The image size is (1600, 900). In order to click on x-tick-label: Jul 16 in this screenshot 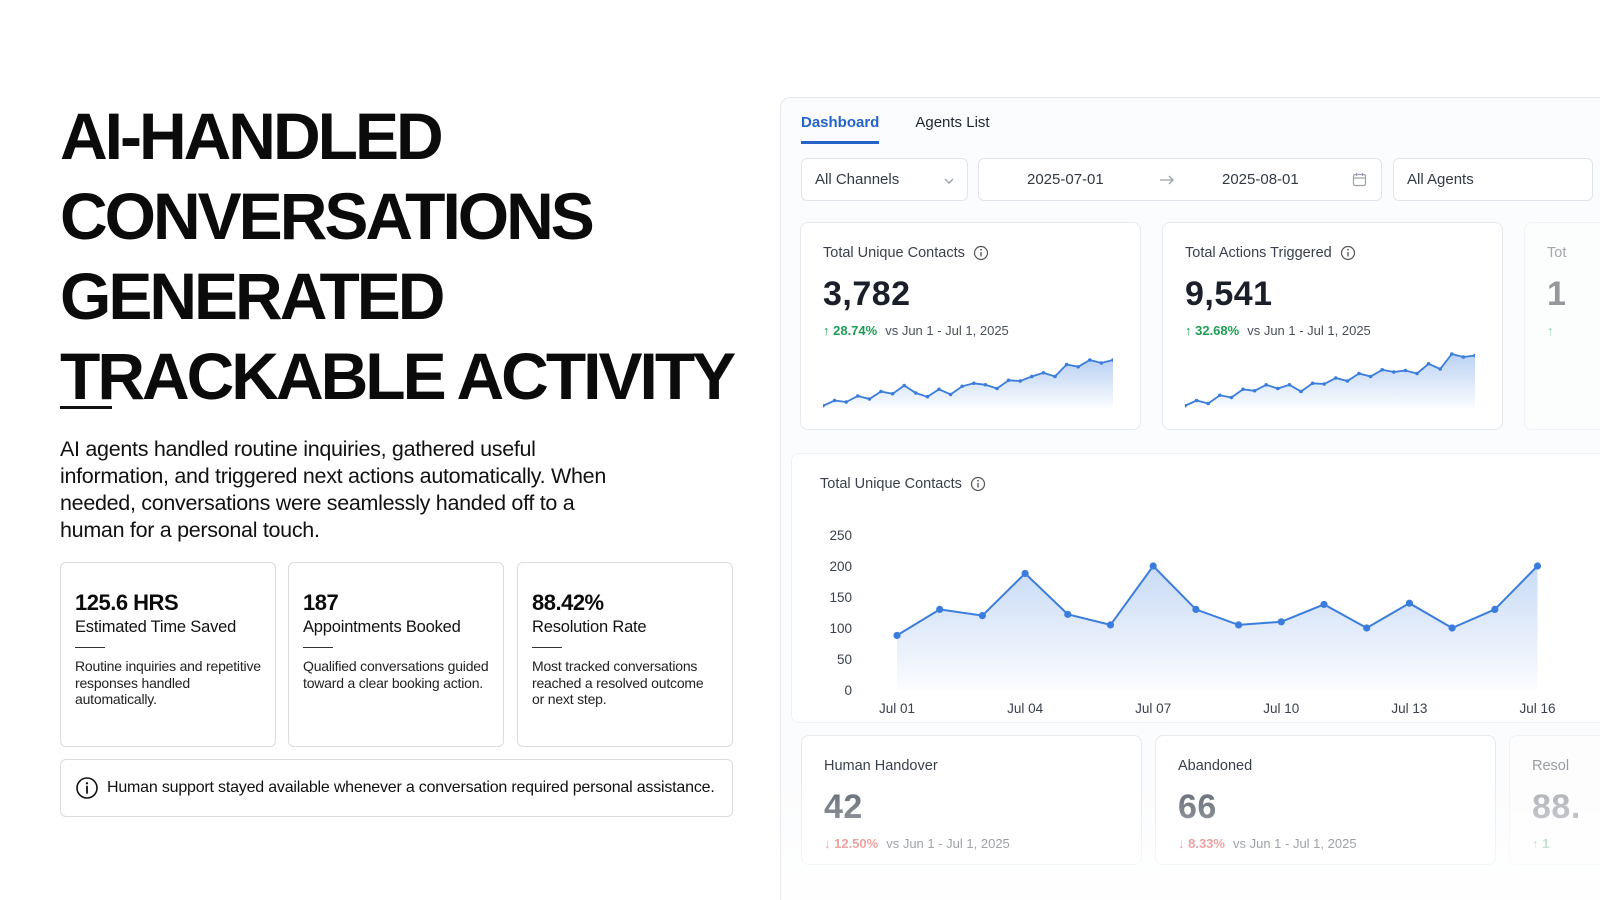, I will do `click(1537, 708)`.